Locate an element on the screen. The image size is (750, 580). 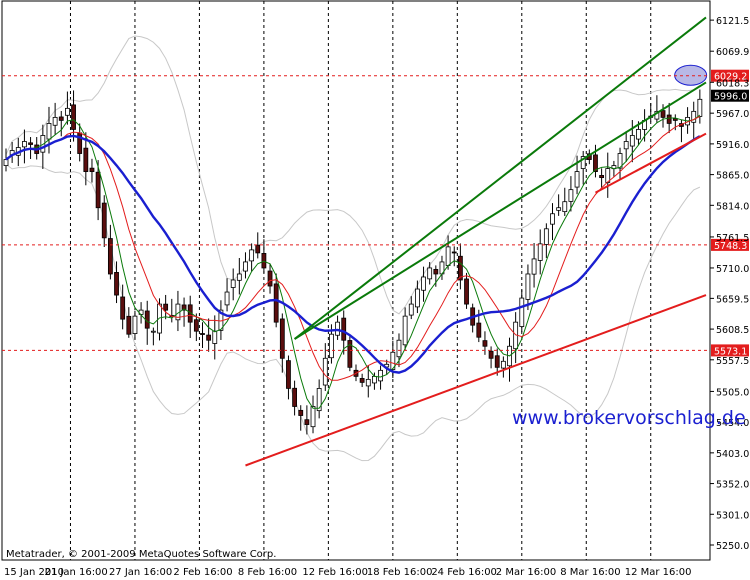
y-tick-label: 5505.0 is located at coordinates (732, 392).